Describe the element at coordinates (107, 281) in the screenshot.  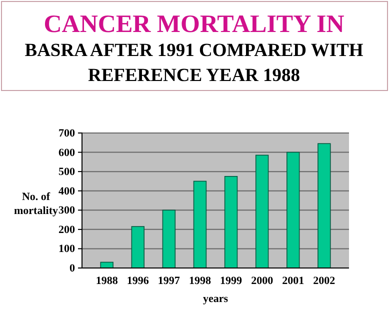
I see `x-tick-label: 1988` at that location.